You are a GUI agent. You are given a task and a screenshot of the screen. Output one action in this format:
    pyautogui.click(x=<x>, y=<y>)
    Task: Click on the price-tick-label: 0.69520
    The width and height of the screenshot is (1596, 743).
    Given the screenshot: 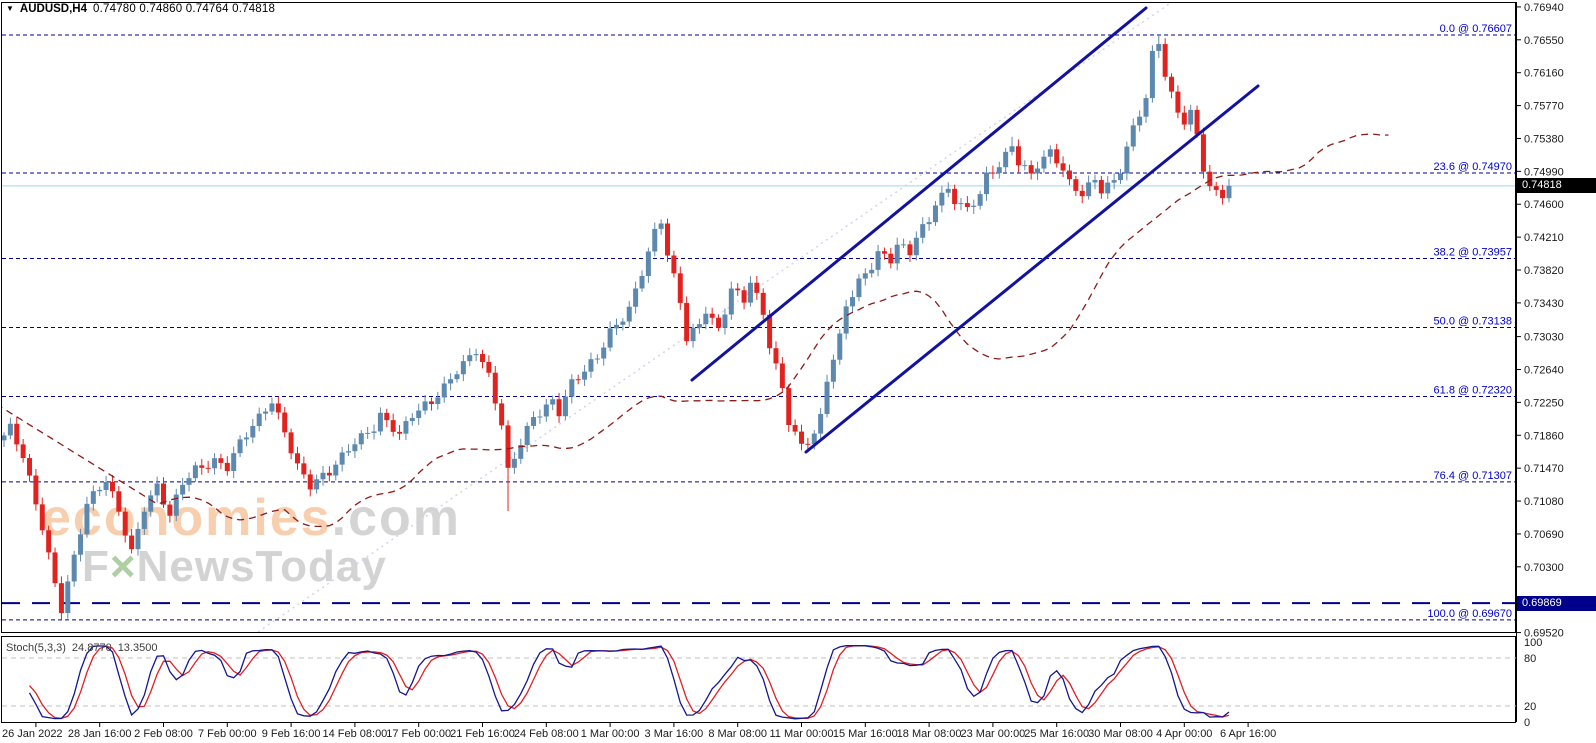 What is the action you would take?
    pyautogui.click(x=1544, y=634)
    